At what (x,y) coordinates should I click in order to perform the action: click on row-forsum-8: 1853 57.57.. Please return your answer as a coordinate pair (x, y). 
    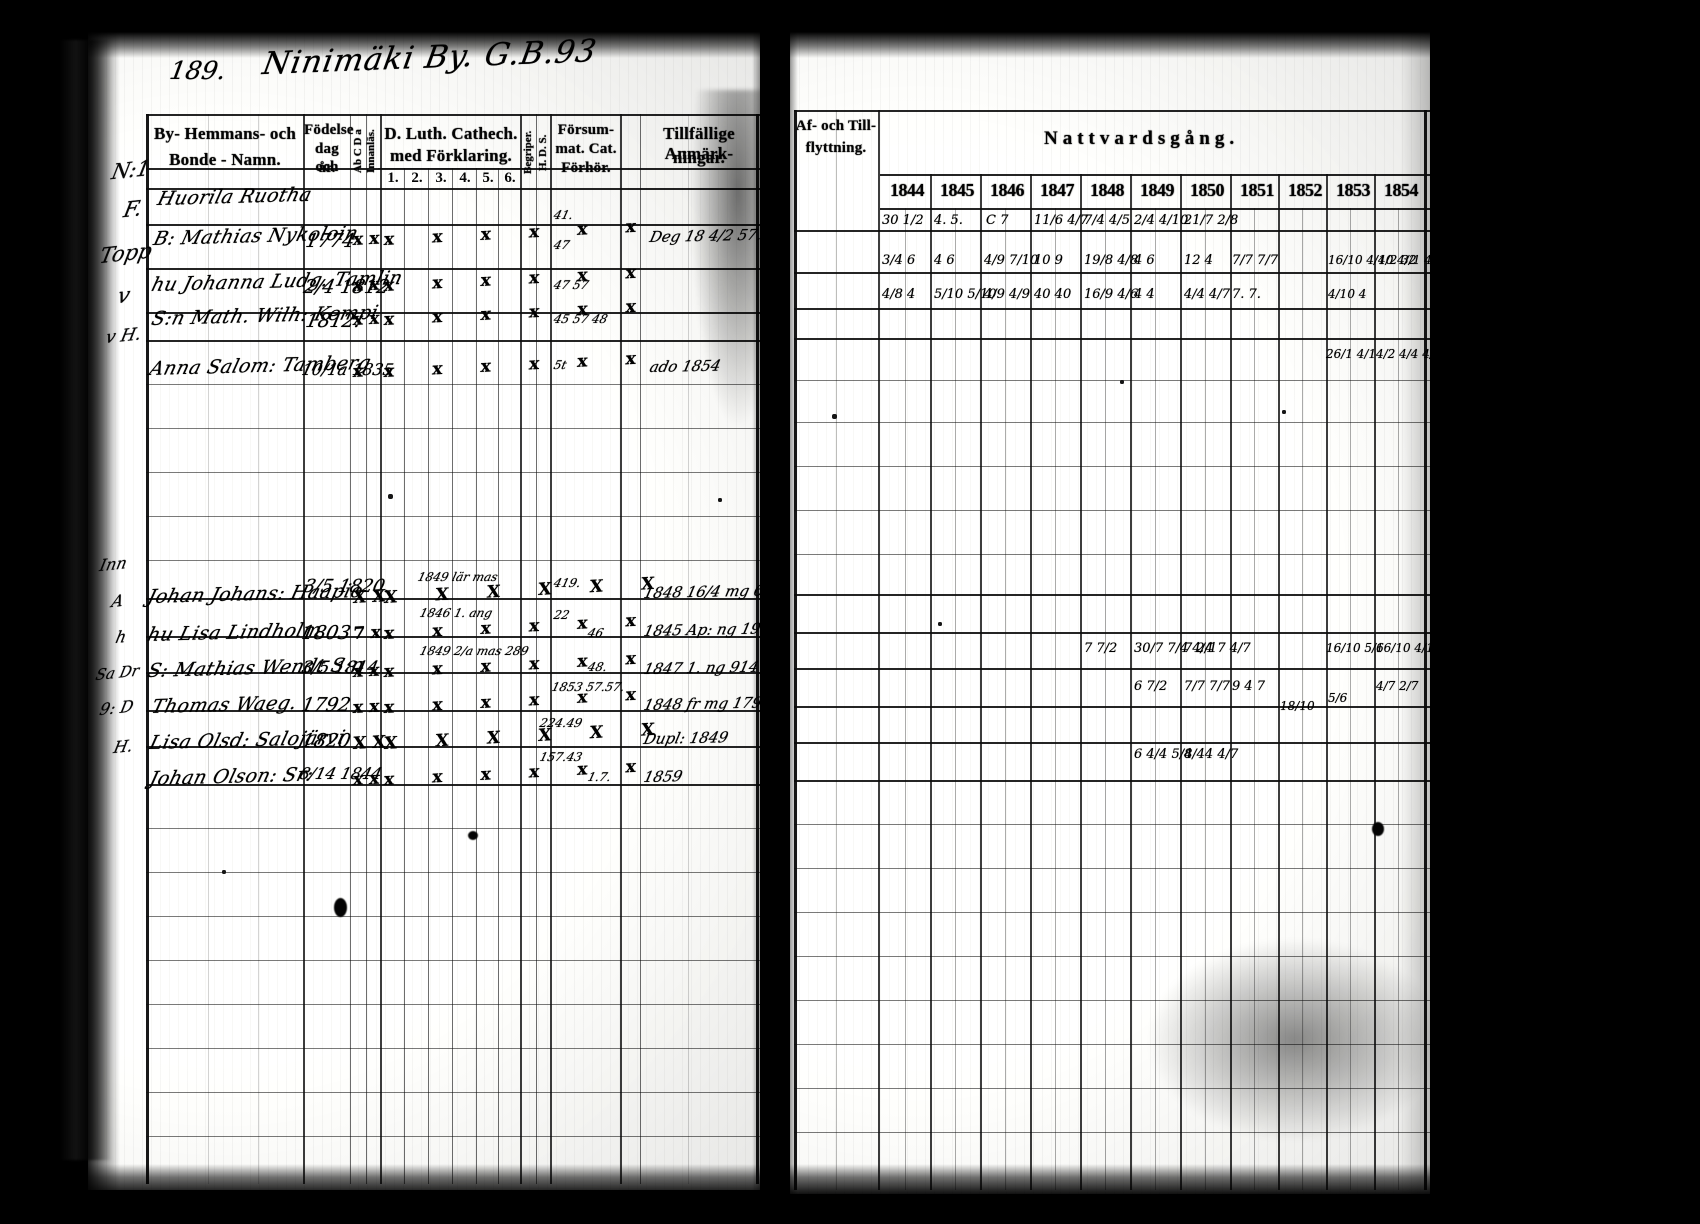
    Looking at the image, I should click on (588, 687).